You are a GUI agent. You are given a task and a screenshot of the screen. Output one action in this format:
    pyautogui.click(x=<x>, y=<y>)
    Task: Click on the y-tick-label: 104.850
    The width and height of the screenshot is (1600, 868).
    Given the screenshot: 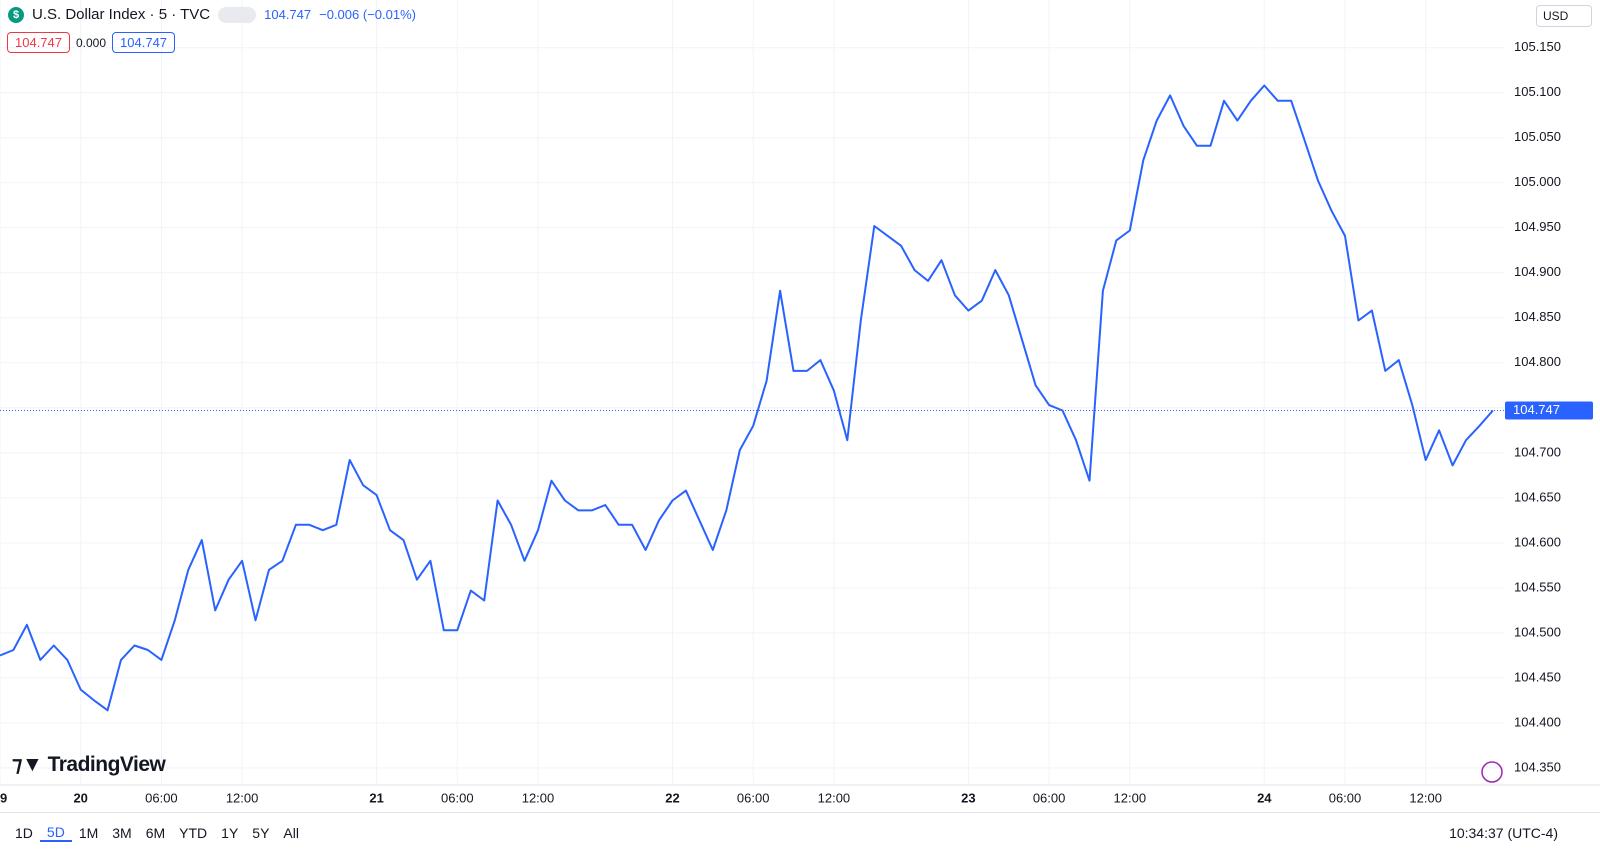 What is the action you would take?
    pyautogui.click(x=1537, y=316)
    